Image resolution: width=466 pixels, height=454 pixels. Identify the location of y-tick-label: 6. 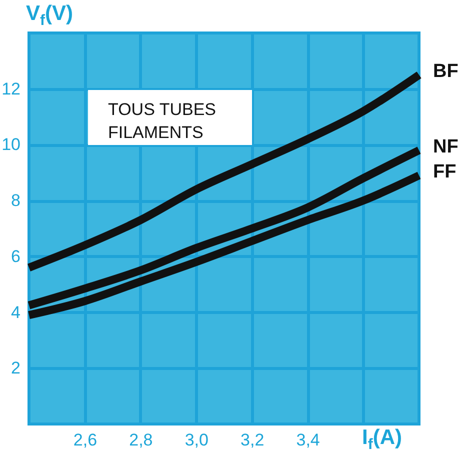
(15, 256).